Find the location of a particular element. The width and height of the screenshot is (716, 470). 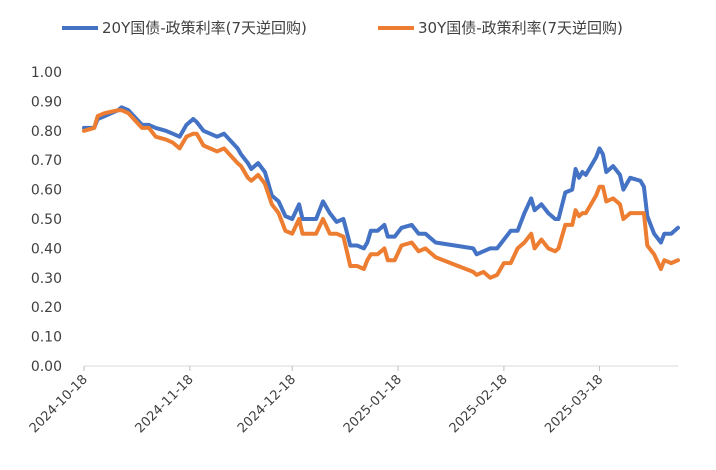

x-tick-label: 2025-01-18 is located at coordinates (373, 404).